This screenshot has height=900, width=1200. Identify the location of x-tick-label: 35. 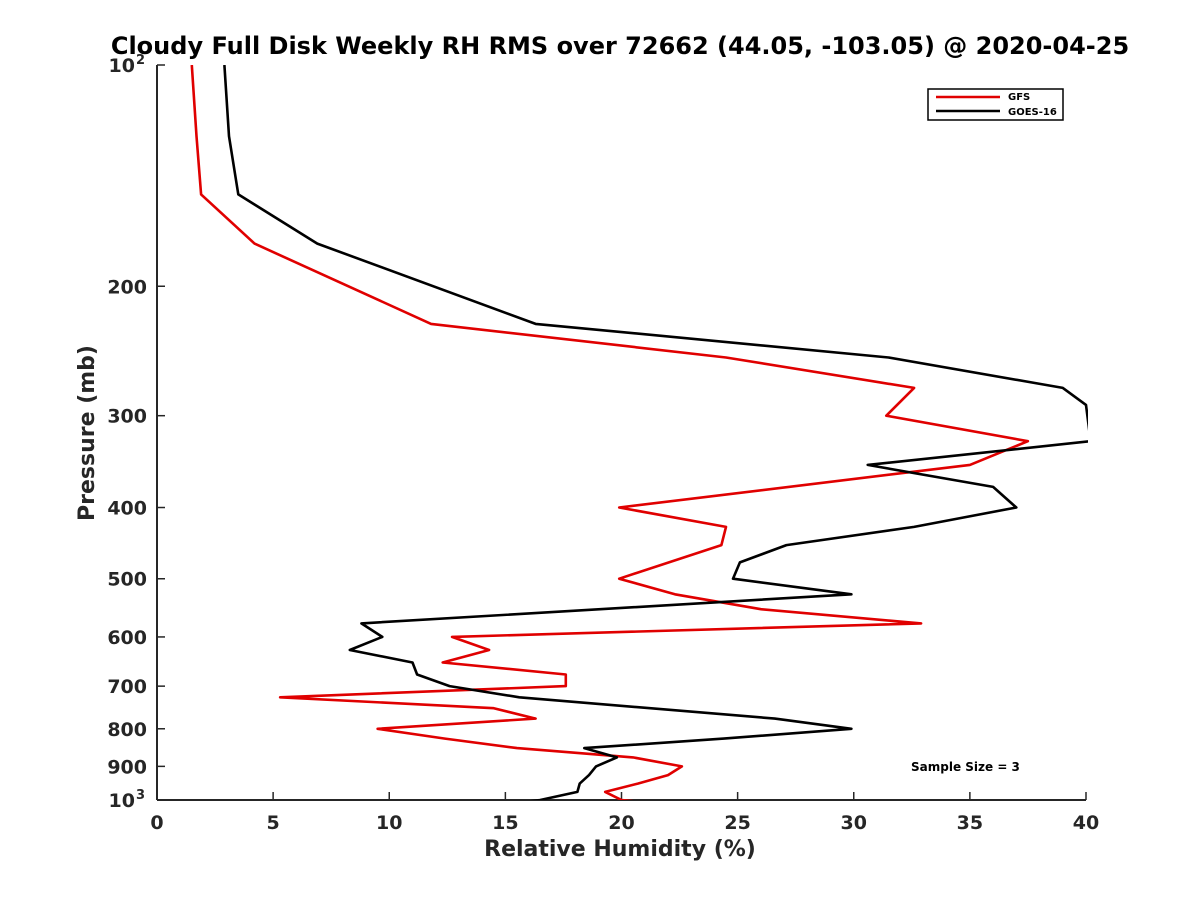
(970, 823).